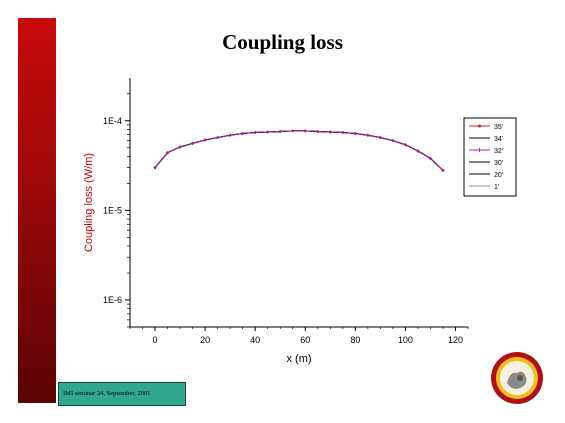  What do you see at coordinates (496, 187) in the screenshot?
I see `legend-label: 1'` at bounding box center [496, 187].